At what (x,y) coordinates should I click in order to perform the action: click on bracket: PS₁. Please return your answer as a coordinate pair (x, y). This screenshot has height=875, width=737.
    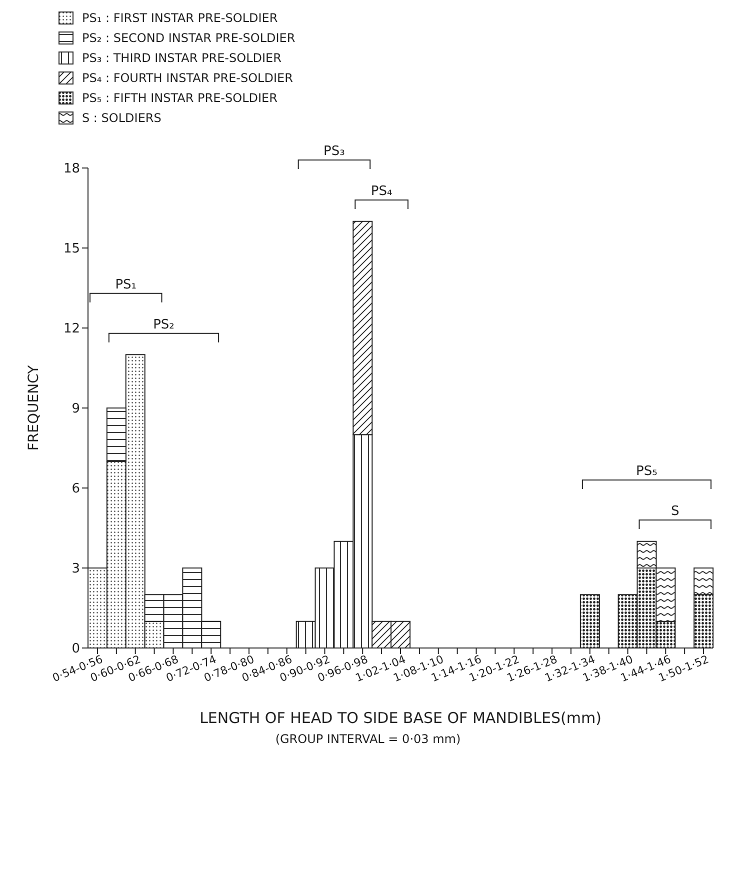
    Looking at the image, I should click on (126, 290).